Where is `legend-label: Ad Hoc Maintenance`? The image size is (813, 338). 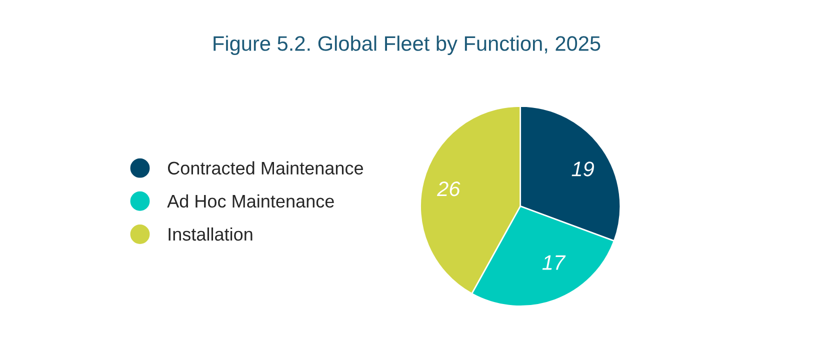 legend-label: Ad Hoc Maintenance is located at coordinates (250, 201).